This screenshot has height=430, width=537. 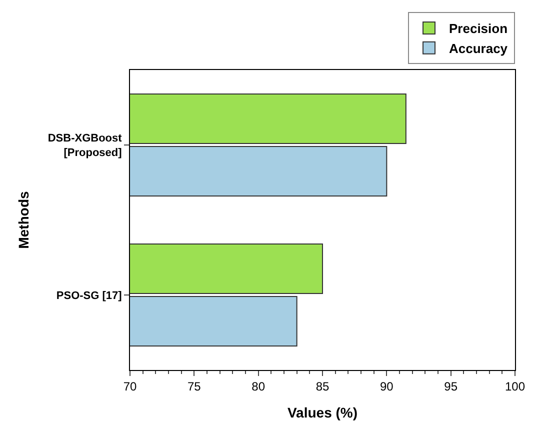 I want to click on y-tick-label: DSB-XGBoost [Proposed], so click(x=85, y=145).